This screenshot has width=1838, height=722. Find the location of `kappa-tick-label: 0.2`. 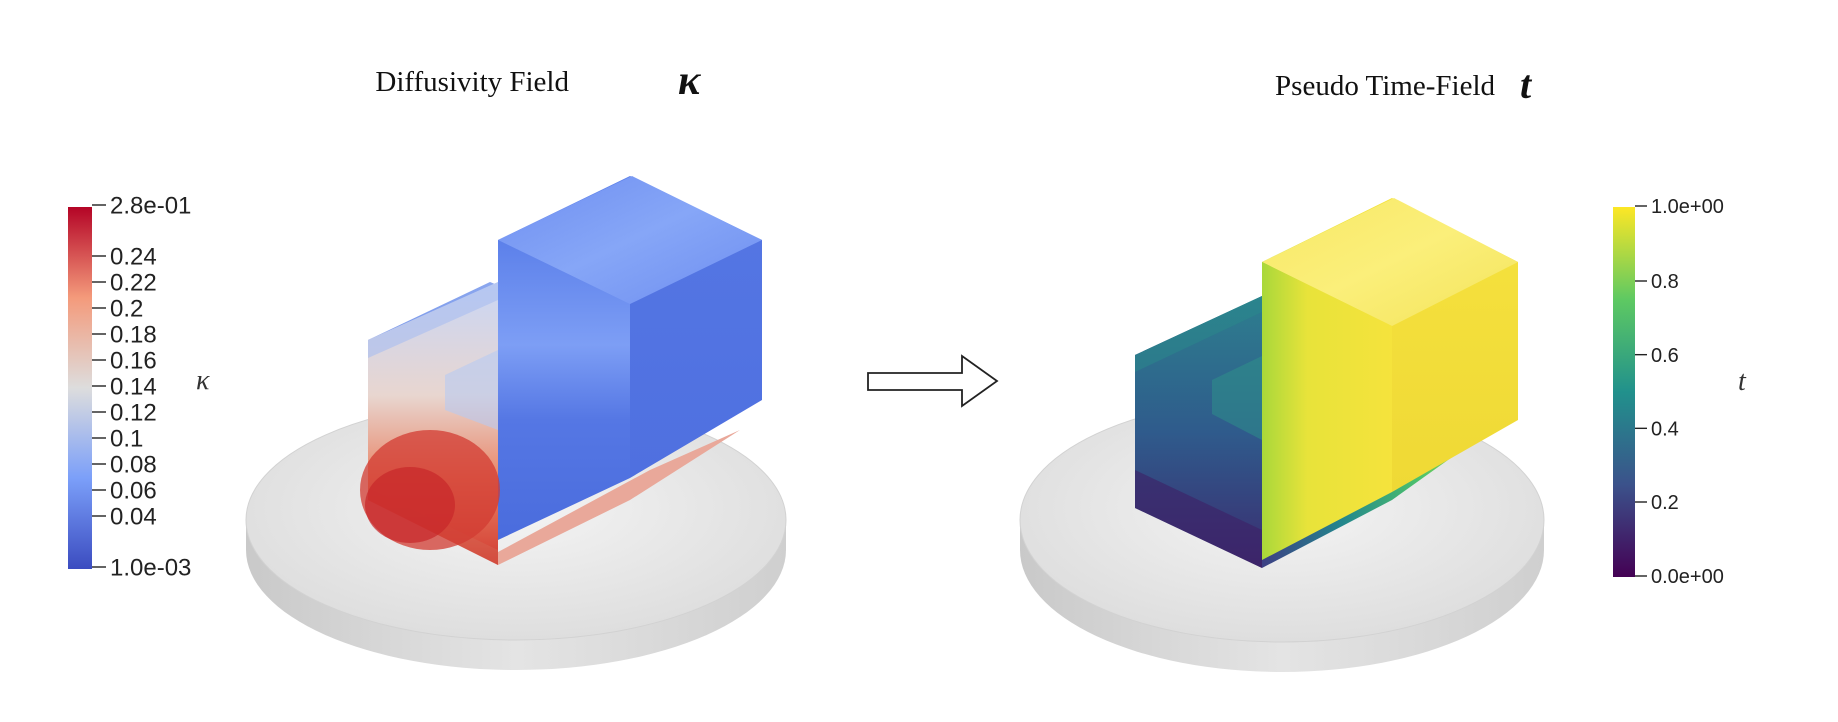

kappa-tick-label: 0.2 is located at coordinates (126, 309).